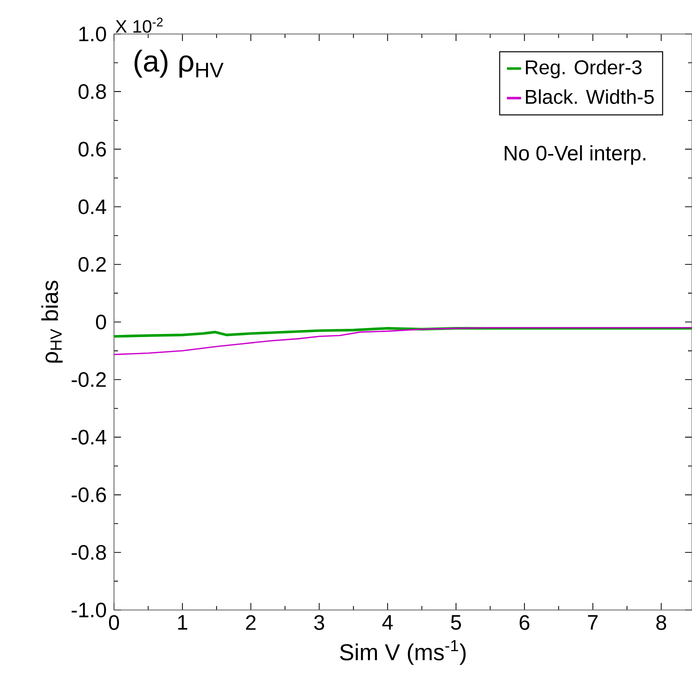 Image resolution: width=692 pixels, height=692 pixels. I want to click on x-tick-label: 7, so click(593, 622).